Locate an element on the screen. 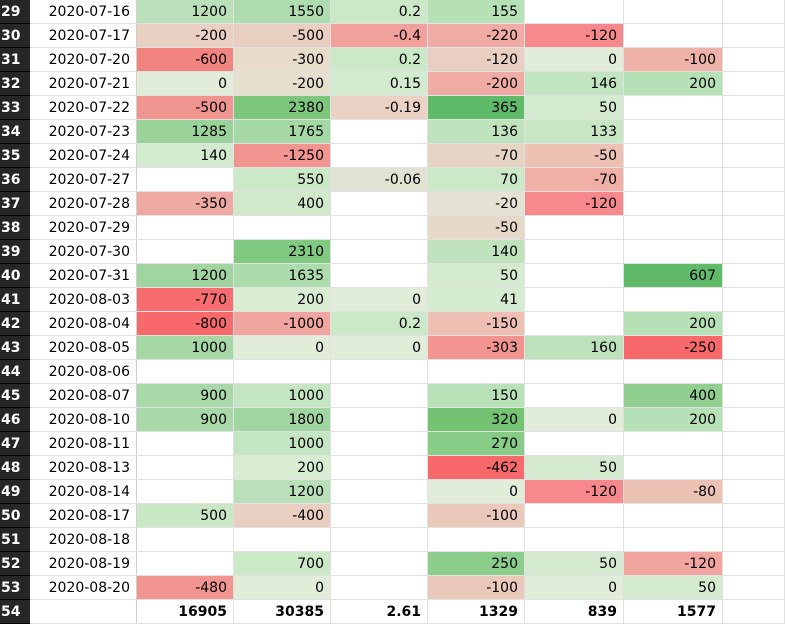  value-cell: -400 is located at coordinates (282, 516).